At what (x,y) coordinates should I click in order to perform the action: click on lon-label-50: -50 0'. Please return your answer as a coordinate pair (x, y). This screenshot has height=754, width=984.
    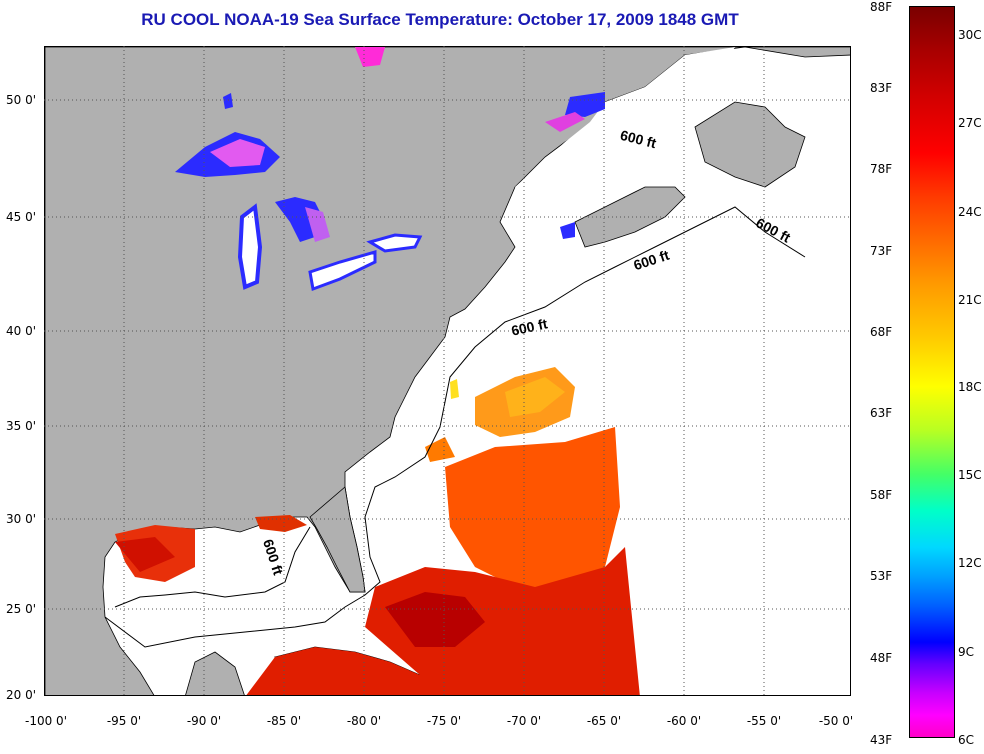
    Looking at the image, I should click on (836, 721).